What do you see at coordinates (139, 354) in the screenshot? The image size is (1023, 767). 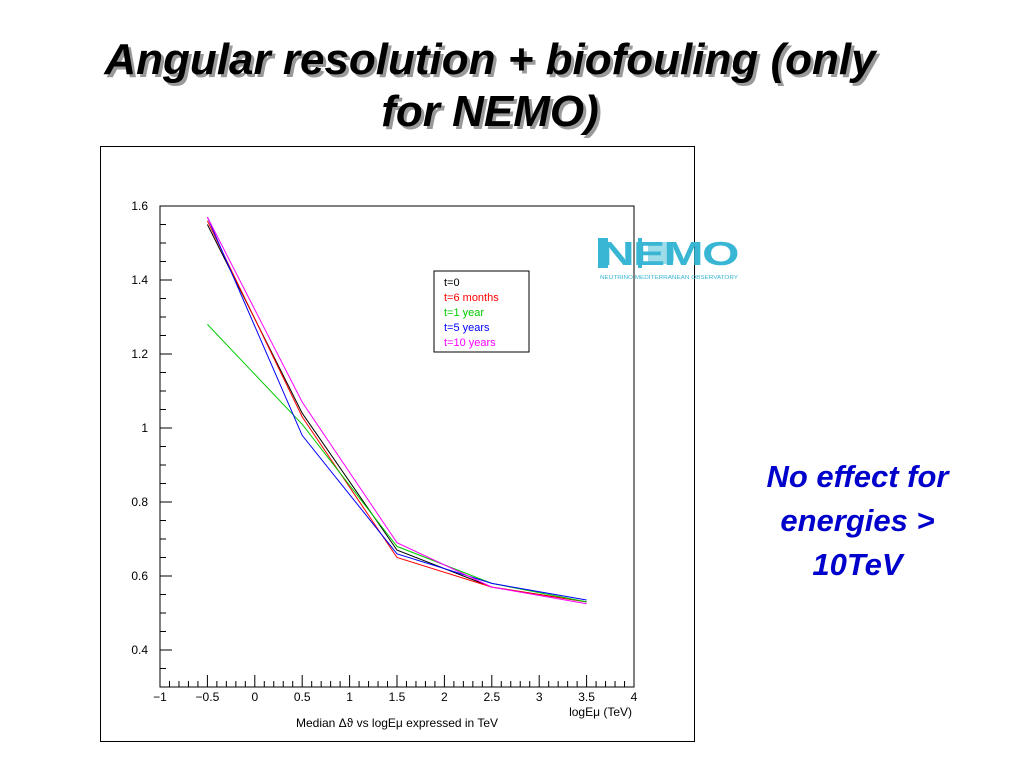 I see `y-tick-label: 1.2` at bounding box center [139, 354].